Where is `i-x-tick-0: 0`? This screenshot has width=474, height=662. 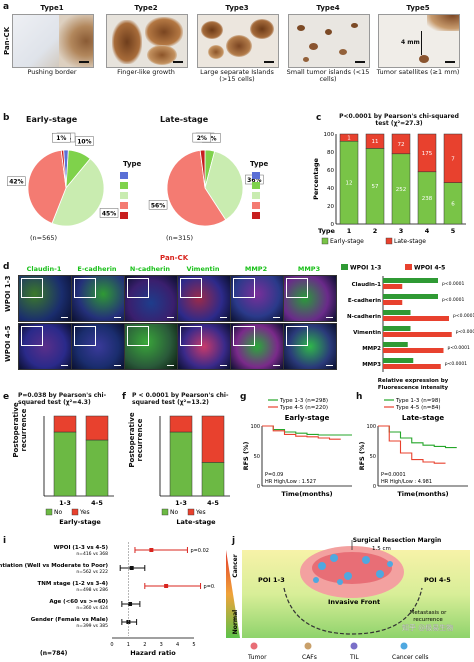
i-x-tick-0: 0 is located at coordinates (111, 645).